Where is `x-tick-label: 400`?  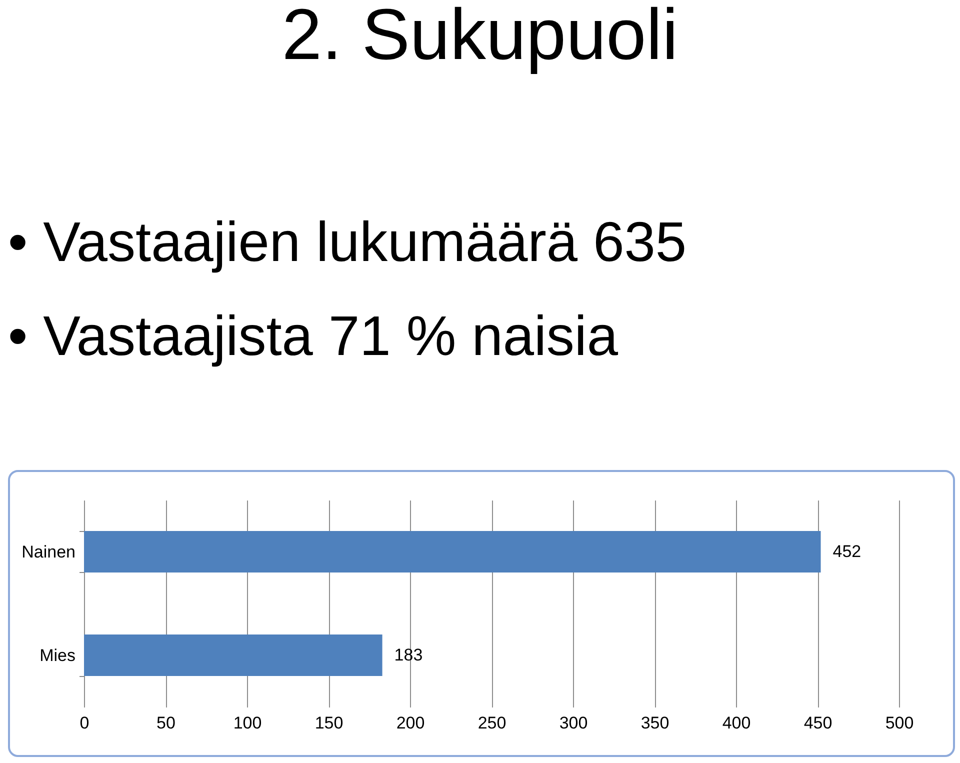 x-tick-label: 400 is located at coordinates (736, 723).